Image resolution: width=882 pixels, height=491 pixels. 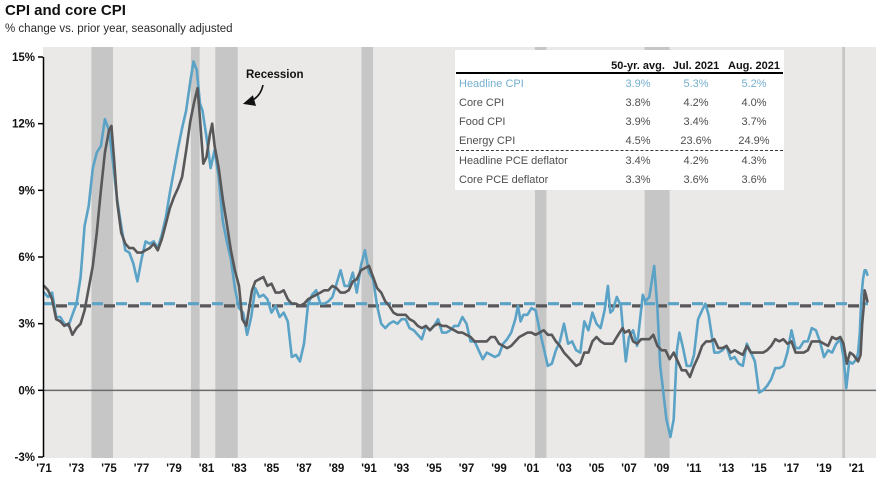 I want to click on x-tick-label-1985: '85, so click(x=272, y=469).